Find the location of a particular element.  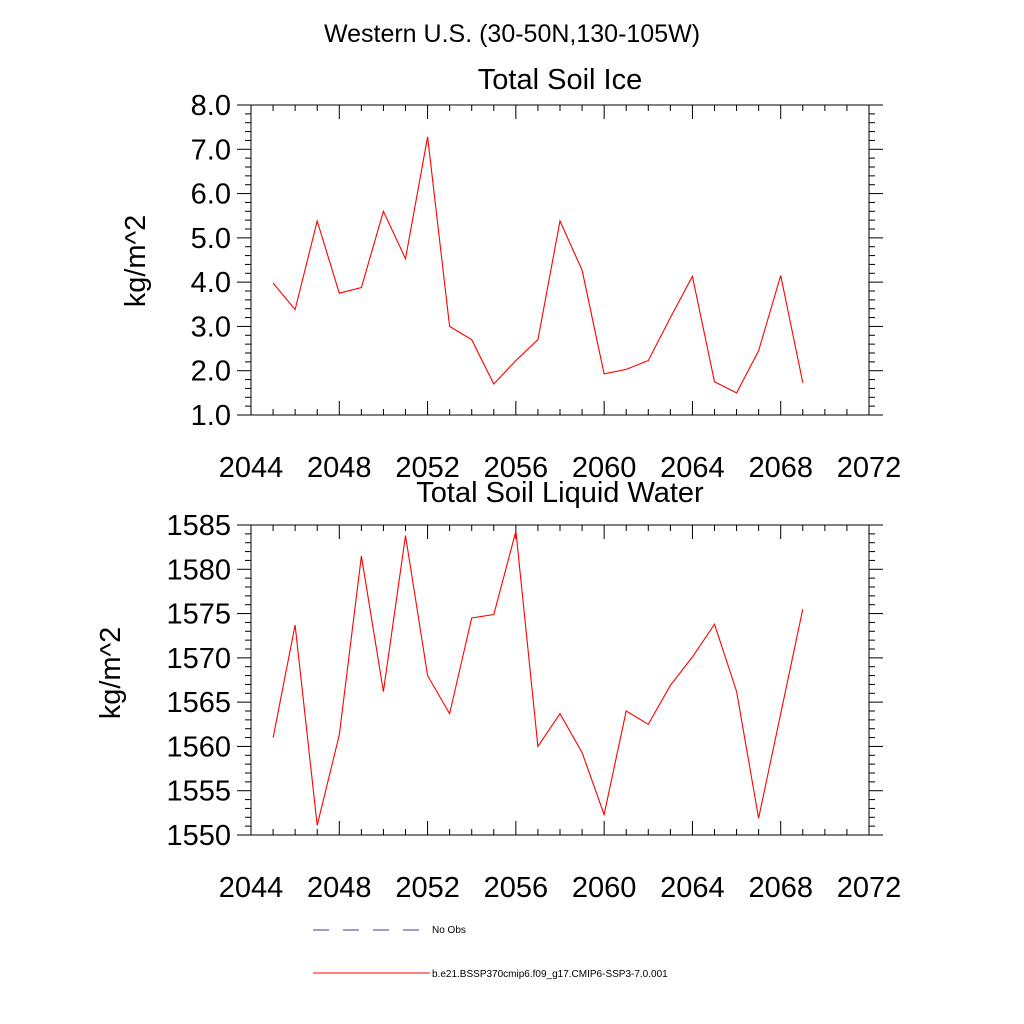

main-title: Western U.S. (30-50N,130-105W) is located at coordinates (512, 34).